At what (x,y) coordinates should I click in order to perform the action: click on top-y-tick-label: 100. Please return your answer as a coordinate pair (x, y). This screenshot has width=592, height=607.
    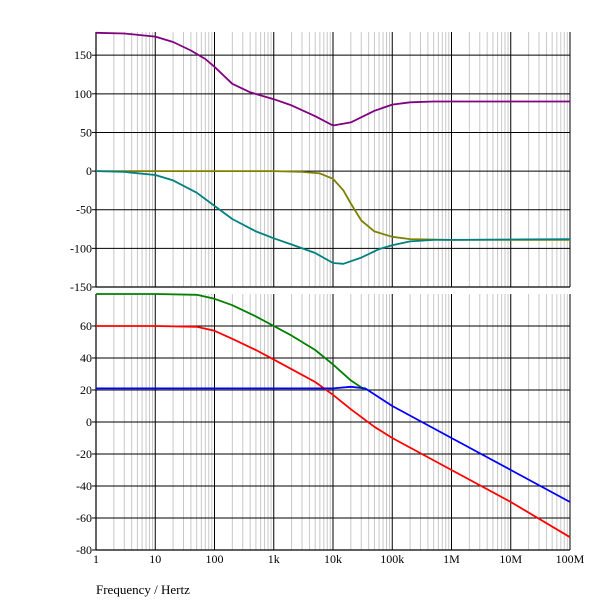
    Looking at the image, I should click on (83, 94).